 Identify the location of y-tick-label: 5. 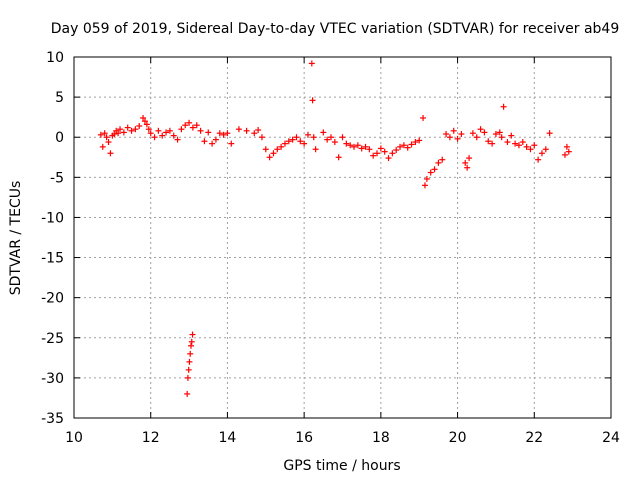
(59, 98).